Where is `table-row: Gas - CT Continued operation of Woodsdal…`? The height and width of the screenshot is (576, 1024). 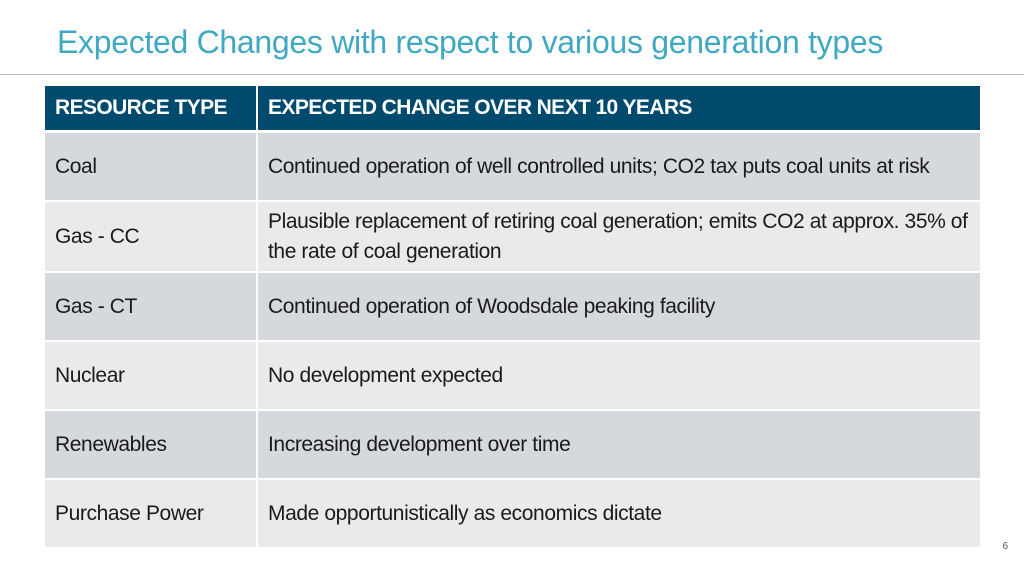 table-row: Gas - CT Continued operation of Woodsdal… is located at coordinates (512, 307).